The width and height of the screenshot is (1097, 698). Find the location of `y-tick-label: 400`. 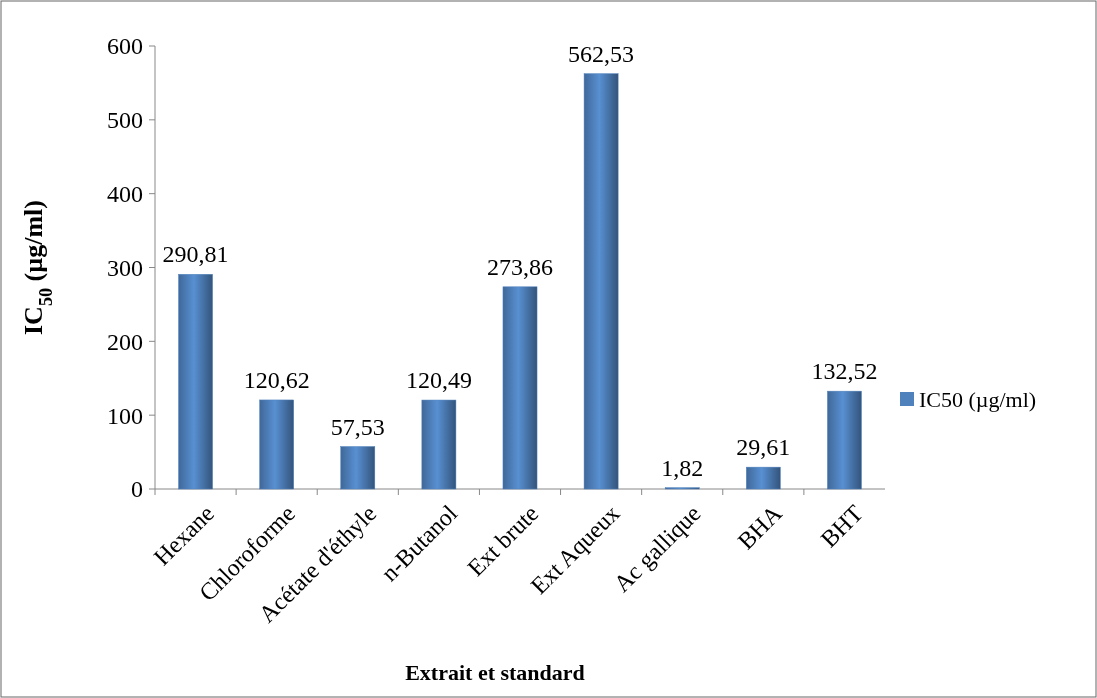

y-tick-label: 400 is located at coordinates (125, 194).